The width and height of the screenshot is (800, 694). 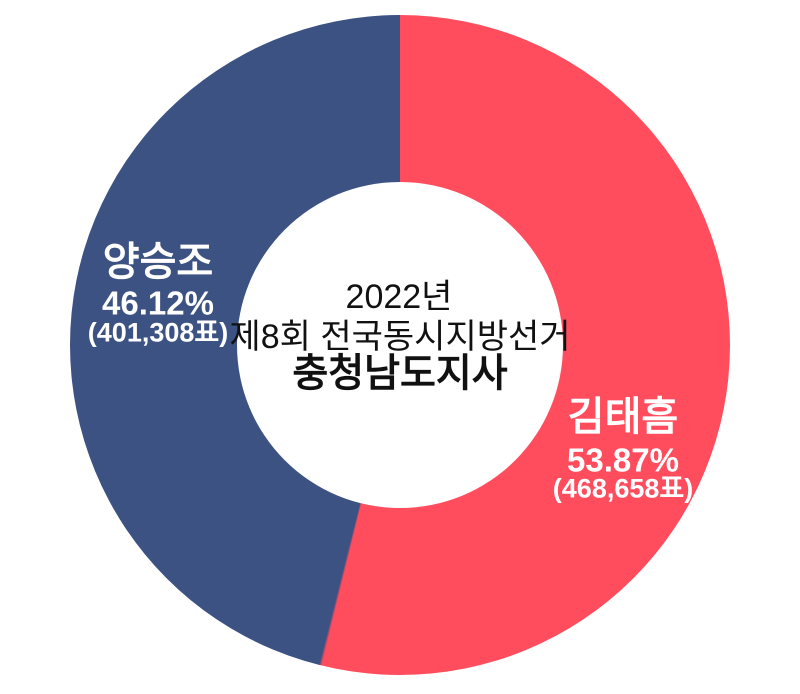 What do you see at coordinates (158, 332) in the screenshot?
I see `segment-label-yang-seung-jo-votes: (401,308표)` at bounding box center [158, 332].